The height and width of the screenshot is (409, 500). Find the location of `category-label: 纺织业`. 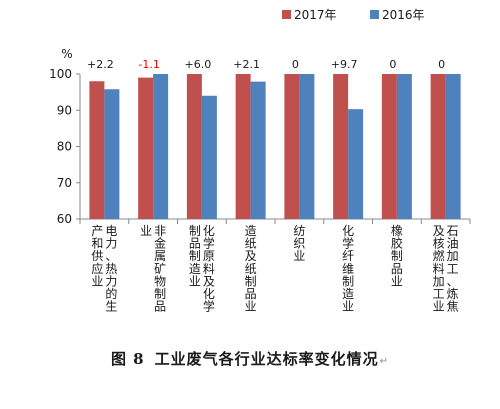

category-label: 纺织业 is located at coordinates (299, 243).